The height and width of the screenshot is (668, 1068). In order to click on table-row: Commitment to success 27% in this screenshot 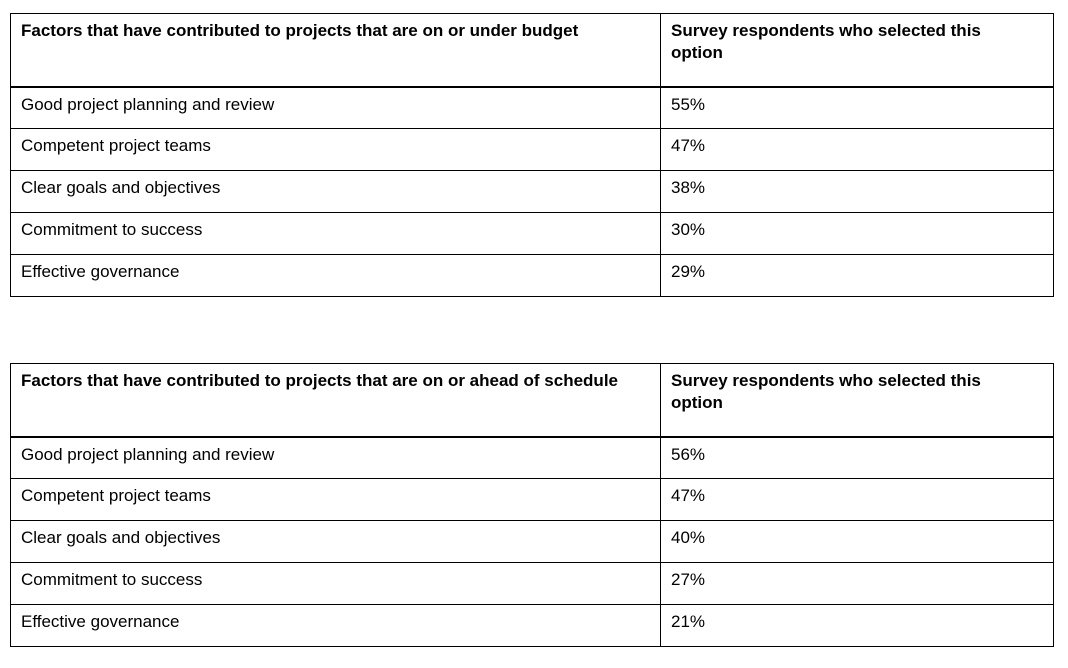, I will do `click(532, 583)`.